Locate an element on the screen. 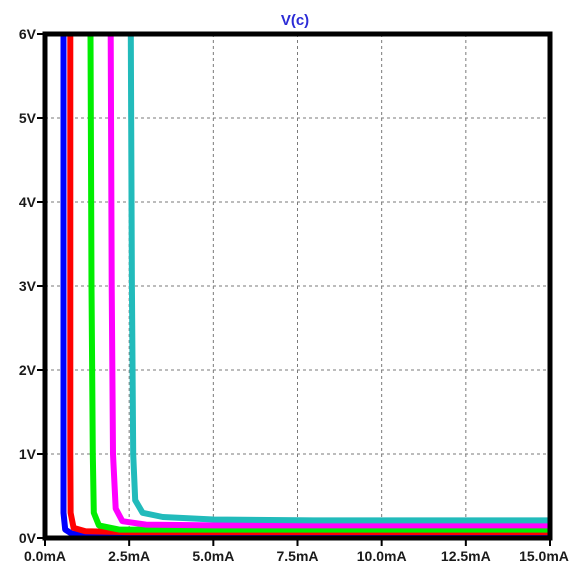  x-tick-label: 5.0mA is located at coordinates (213, 556).